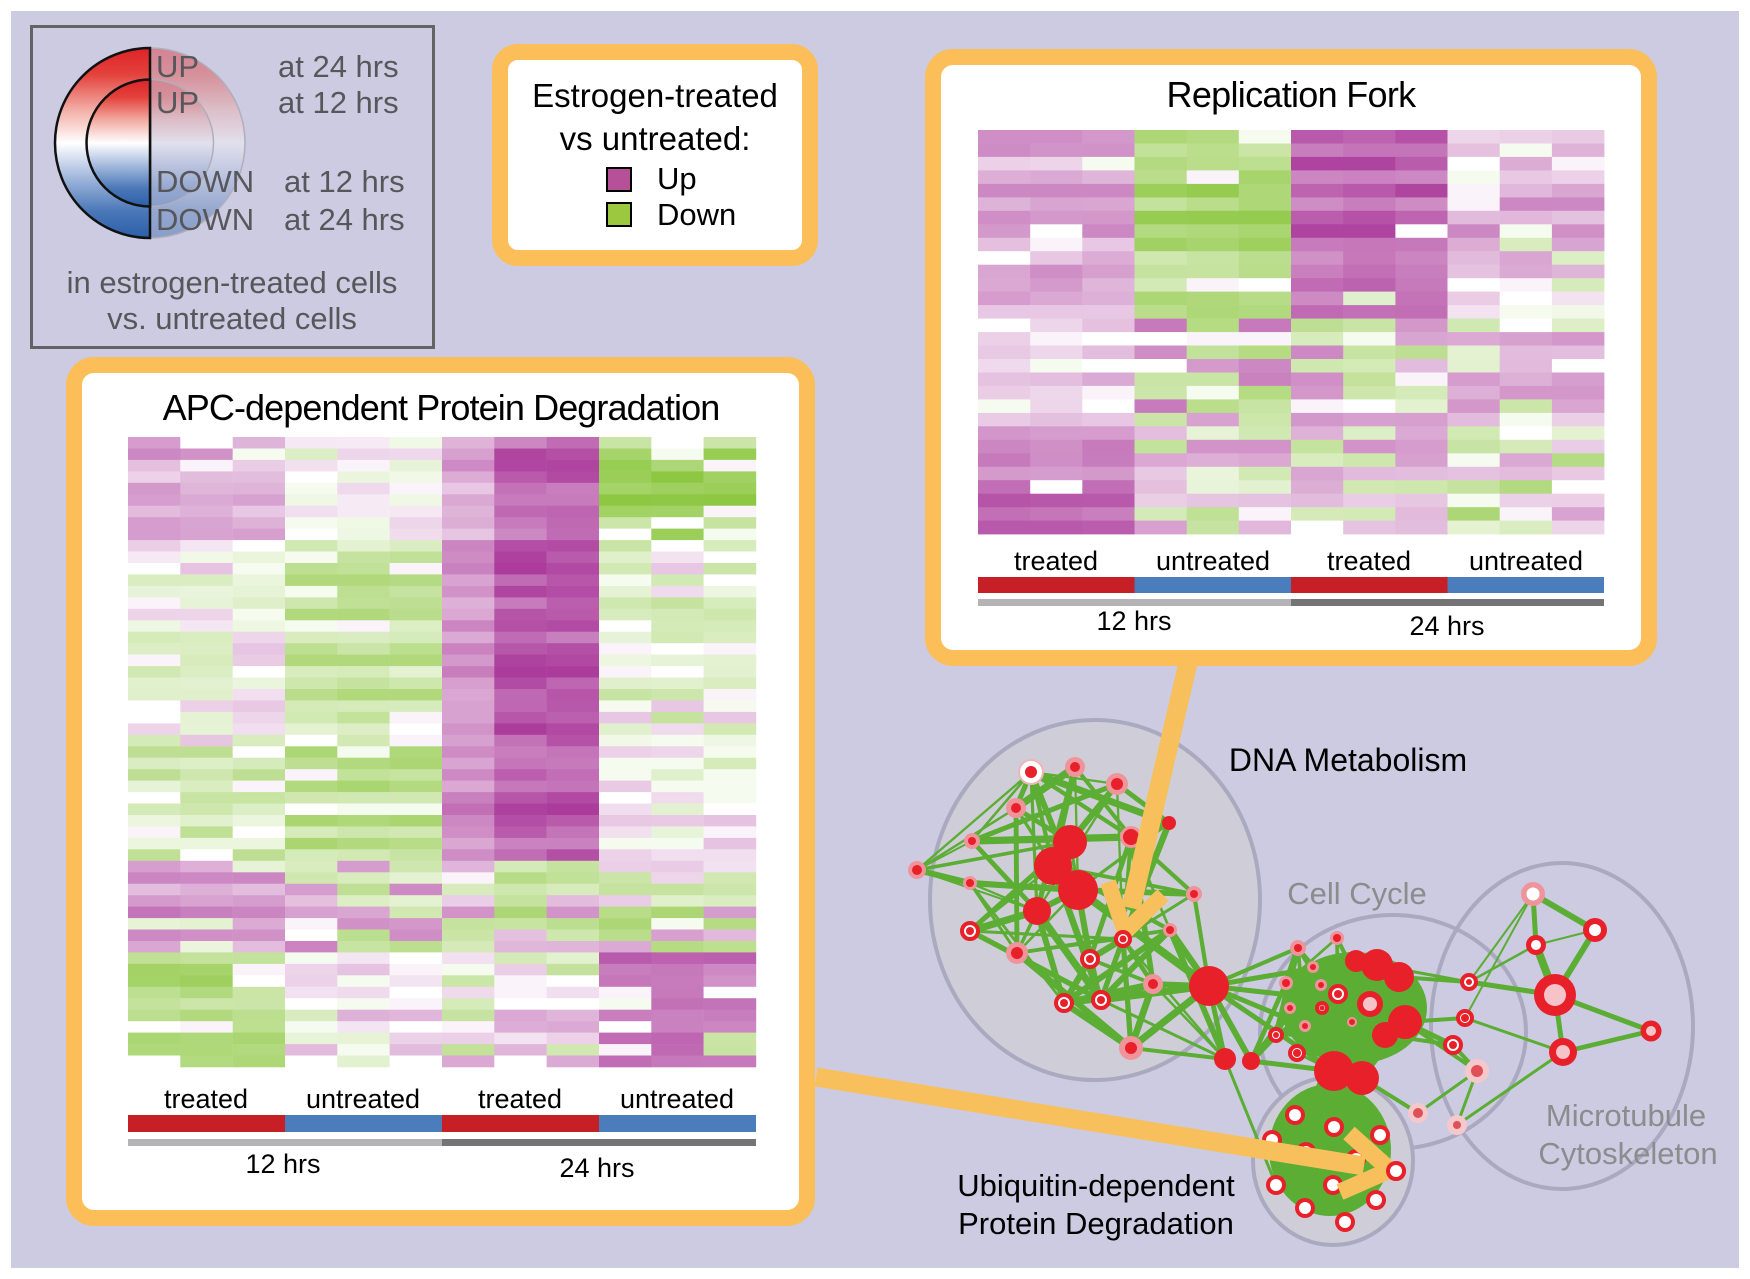 The height and width of the screenshot is (1279, 1750). Describe the element at coordinates (232, 282) in the screenshot. I see `svg-text: in estrogen-treated cells` at that location.